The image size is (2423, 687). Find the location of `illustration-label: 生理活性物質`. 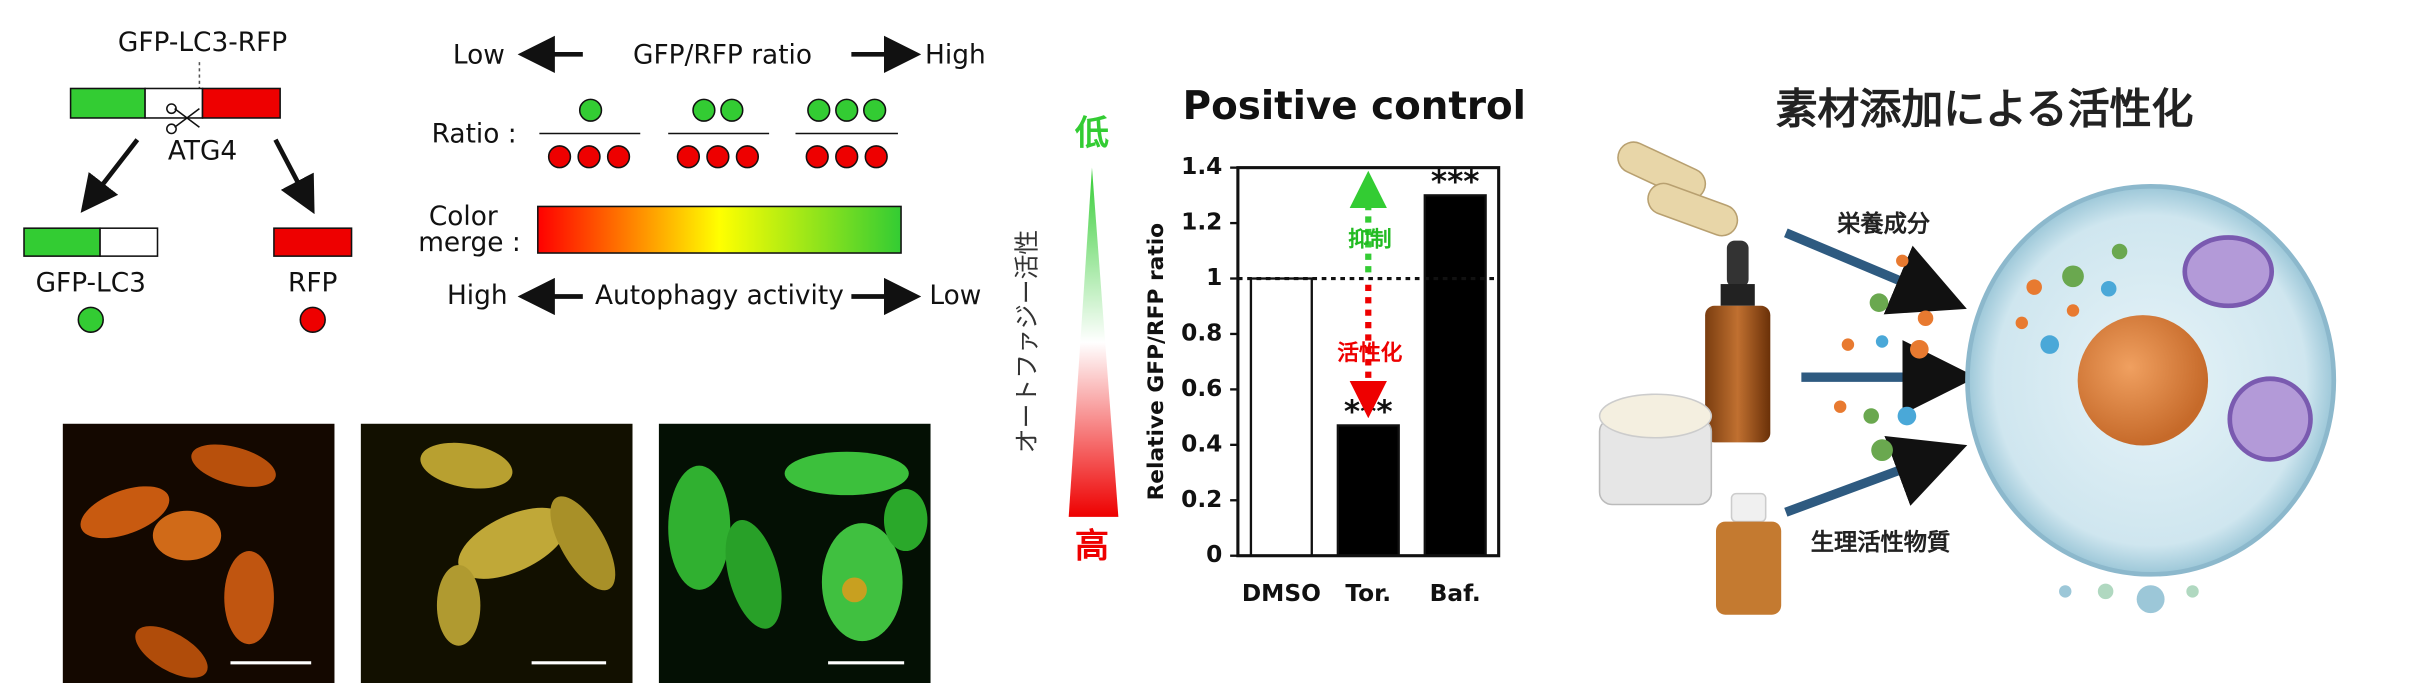

illustration-label: 生理活性物質 is located at coordinates (1881, 542).